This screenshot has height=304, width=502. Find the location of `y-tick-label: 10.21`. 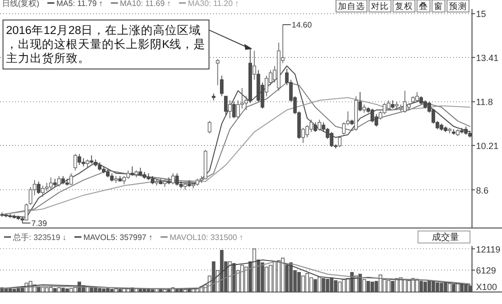

y-tick-label: 10.21 is located at coordinates (487, 145).